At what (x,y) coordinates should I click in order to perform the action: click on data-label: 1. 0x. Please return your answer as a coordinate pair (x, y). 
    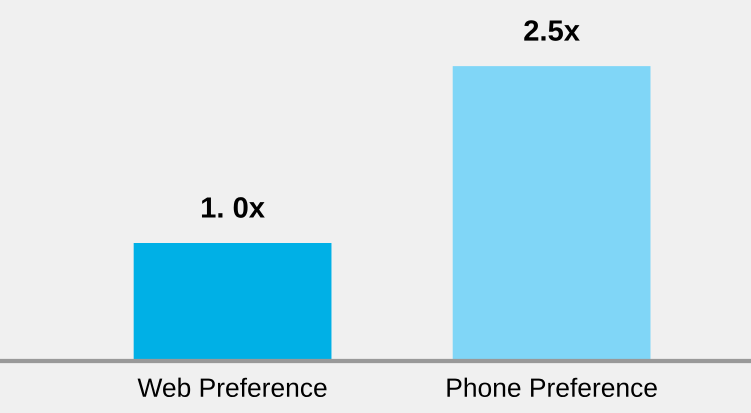
    Looking at the image, I should click on (233, 207).